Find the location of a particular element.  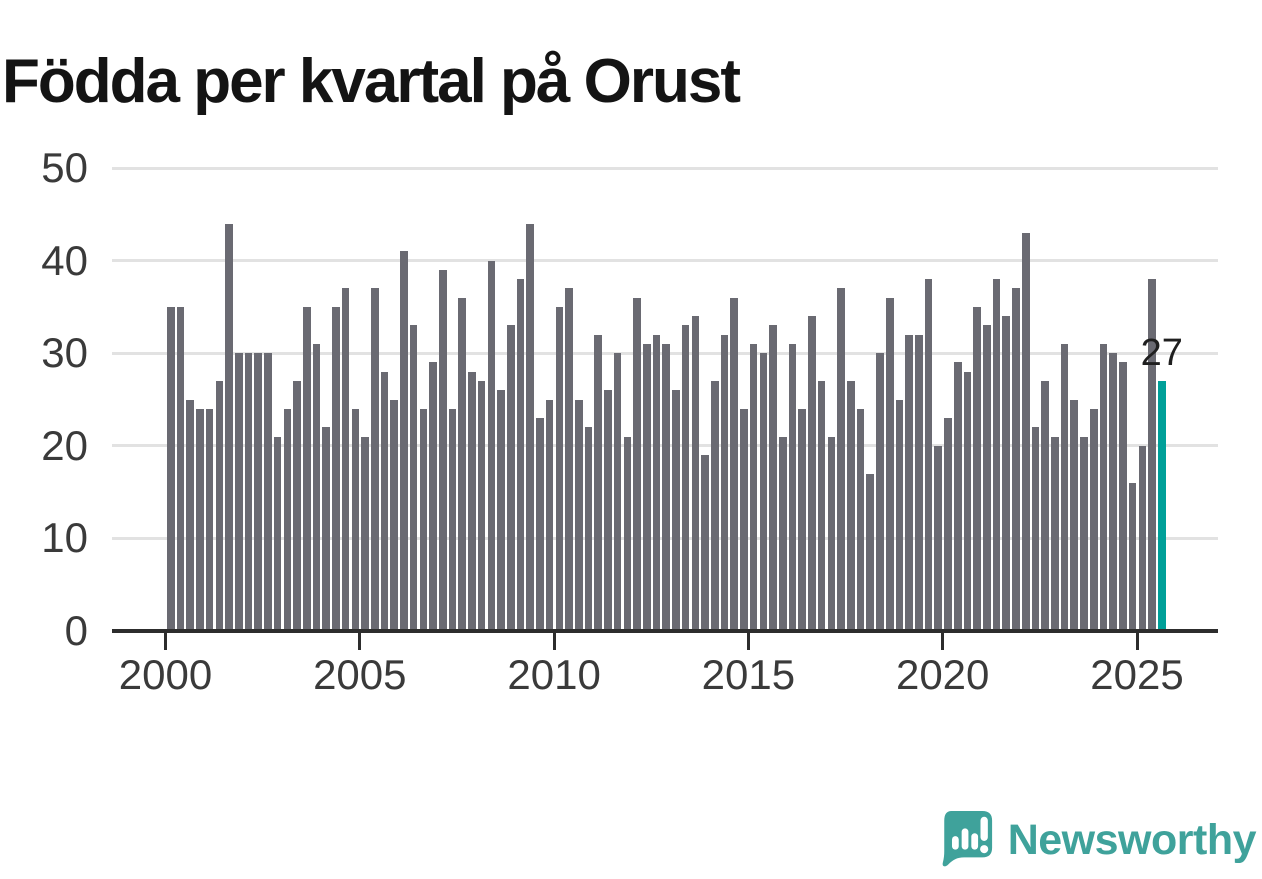

logo-bar-short is located at coordinates (955, 843).